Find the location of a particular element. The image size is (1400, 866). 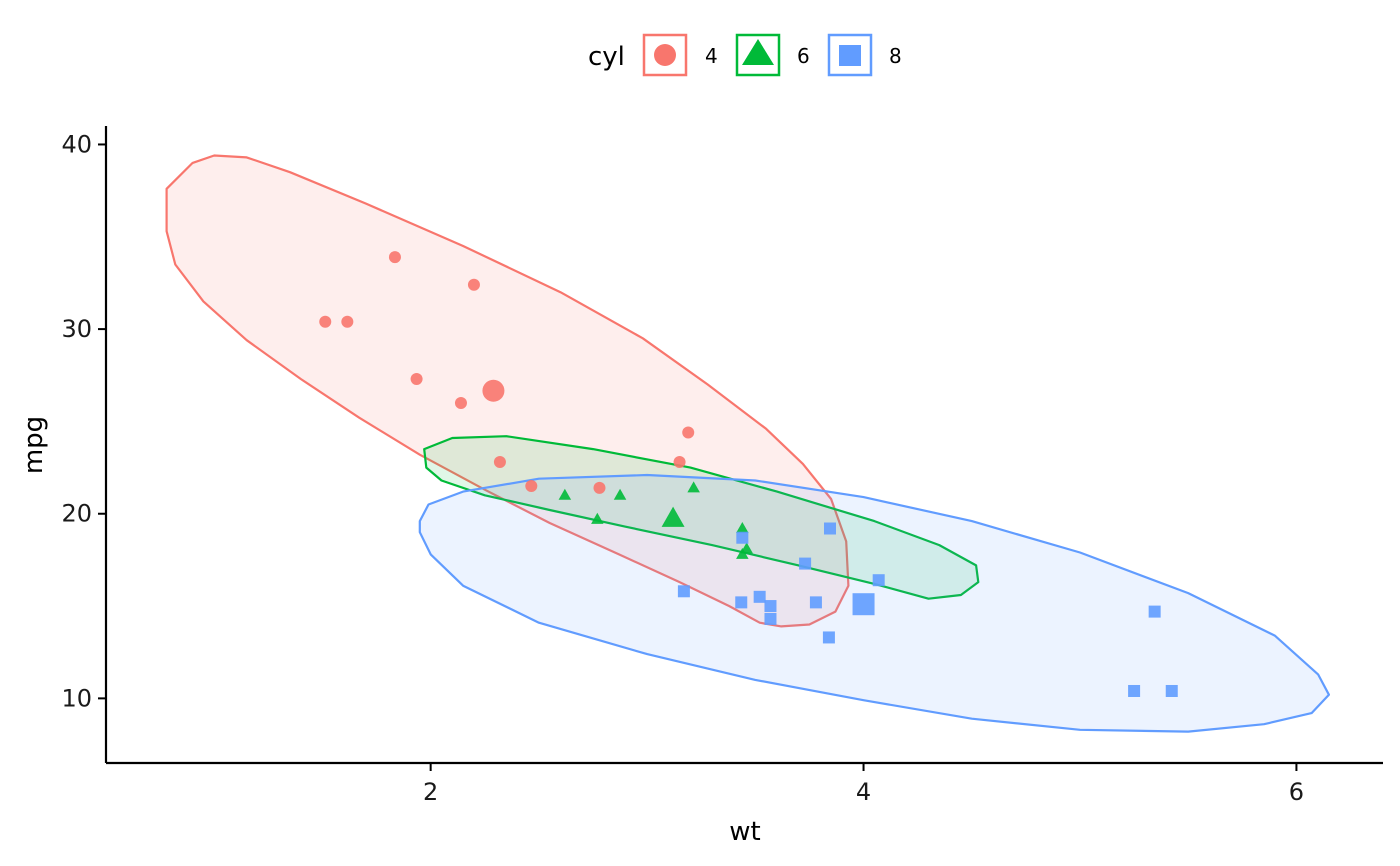

y-tick-label: 40 is located at coordinates (76, 144).